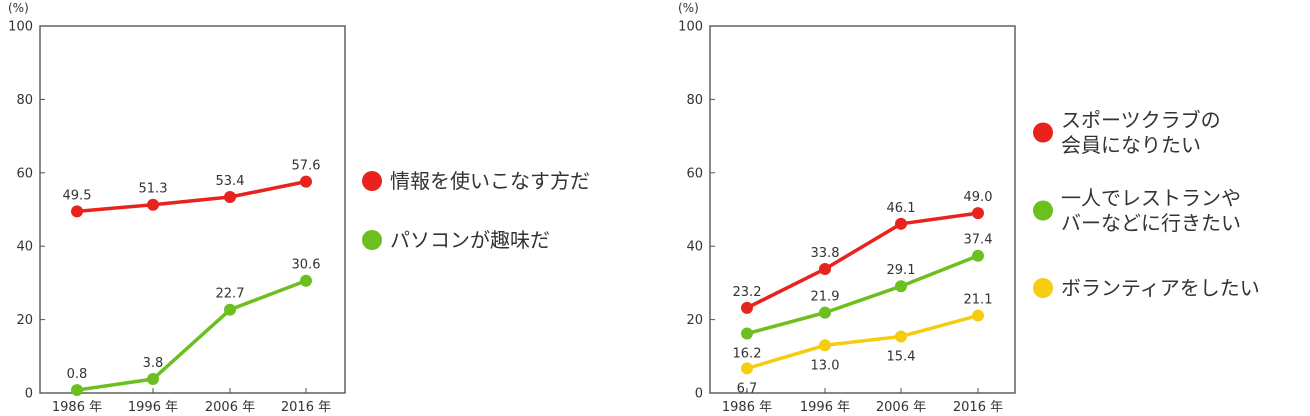 This screenshot has height=416, width=1310. What do you see at coordinates (978, 197) in the screenshot?
I see `data-label: 49.0` at bounding box center [978, 197].